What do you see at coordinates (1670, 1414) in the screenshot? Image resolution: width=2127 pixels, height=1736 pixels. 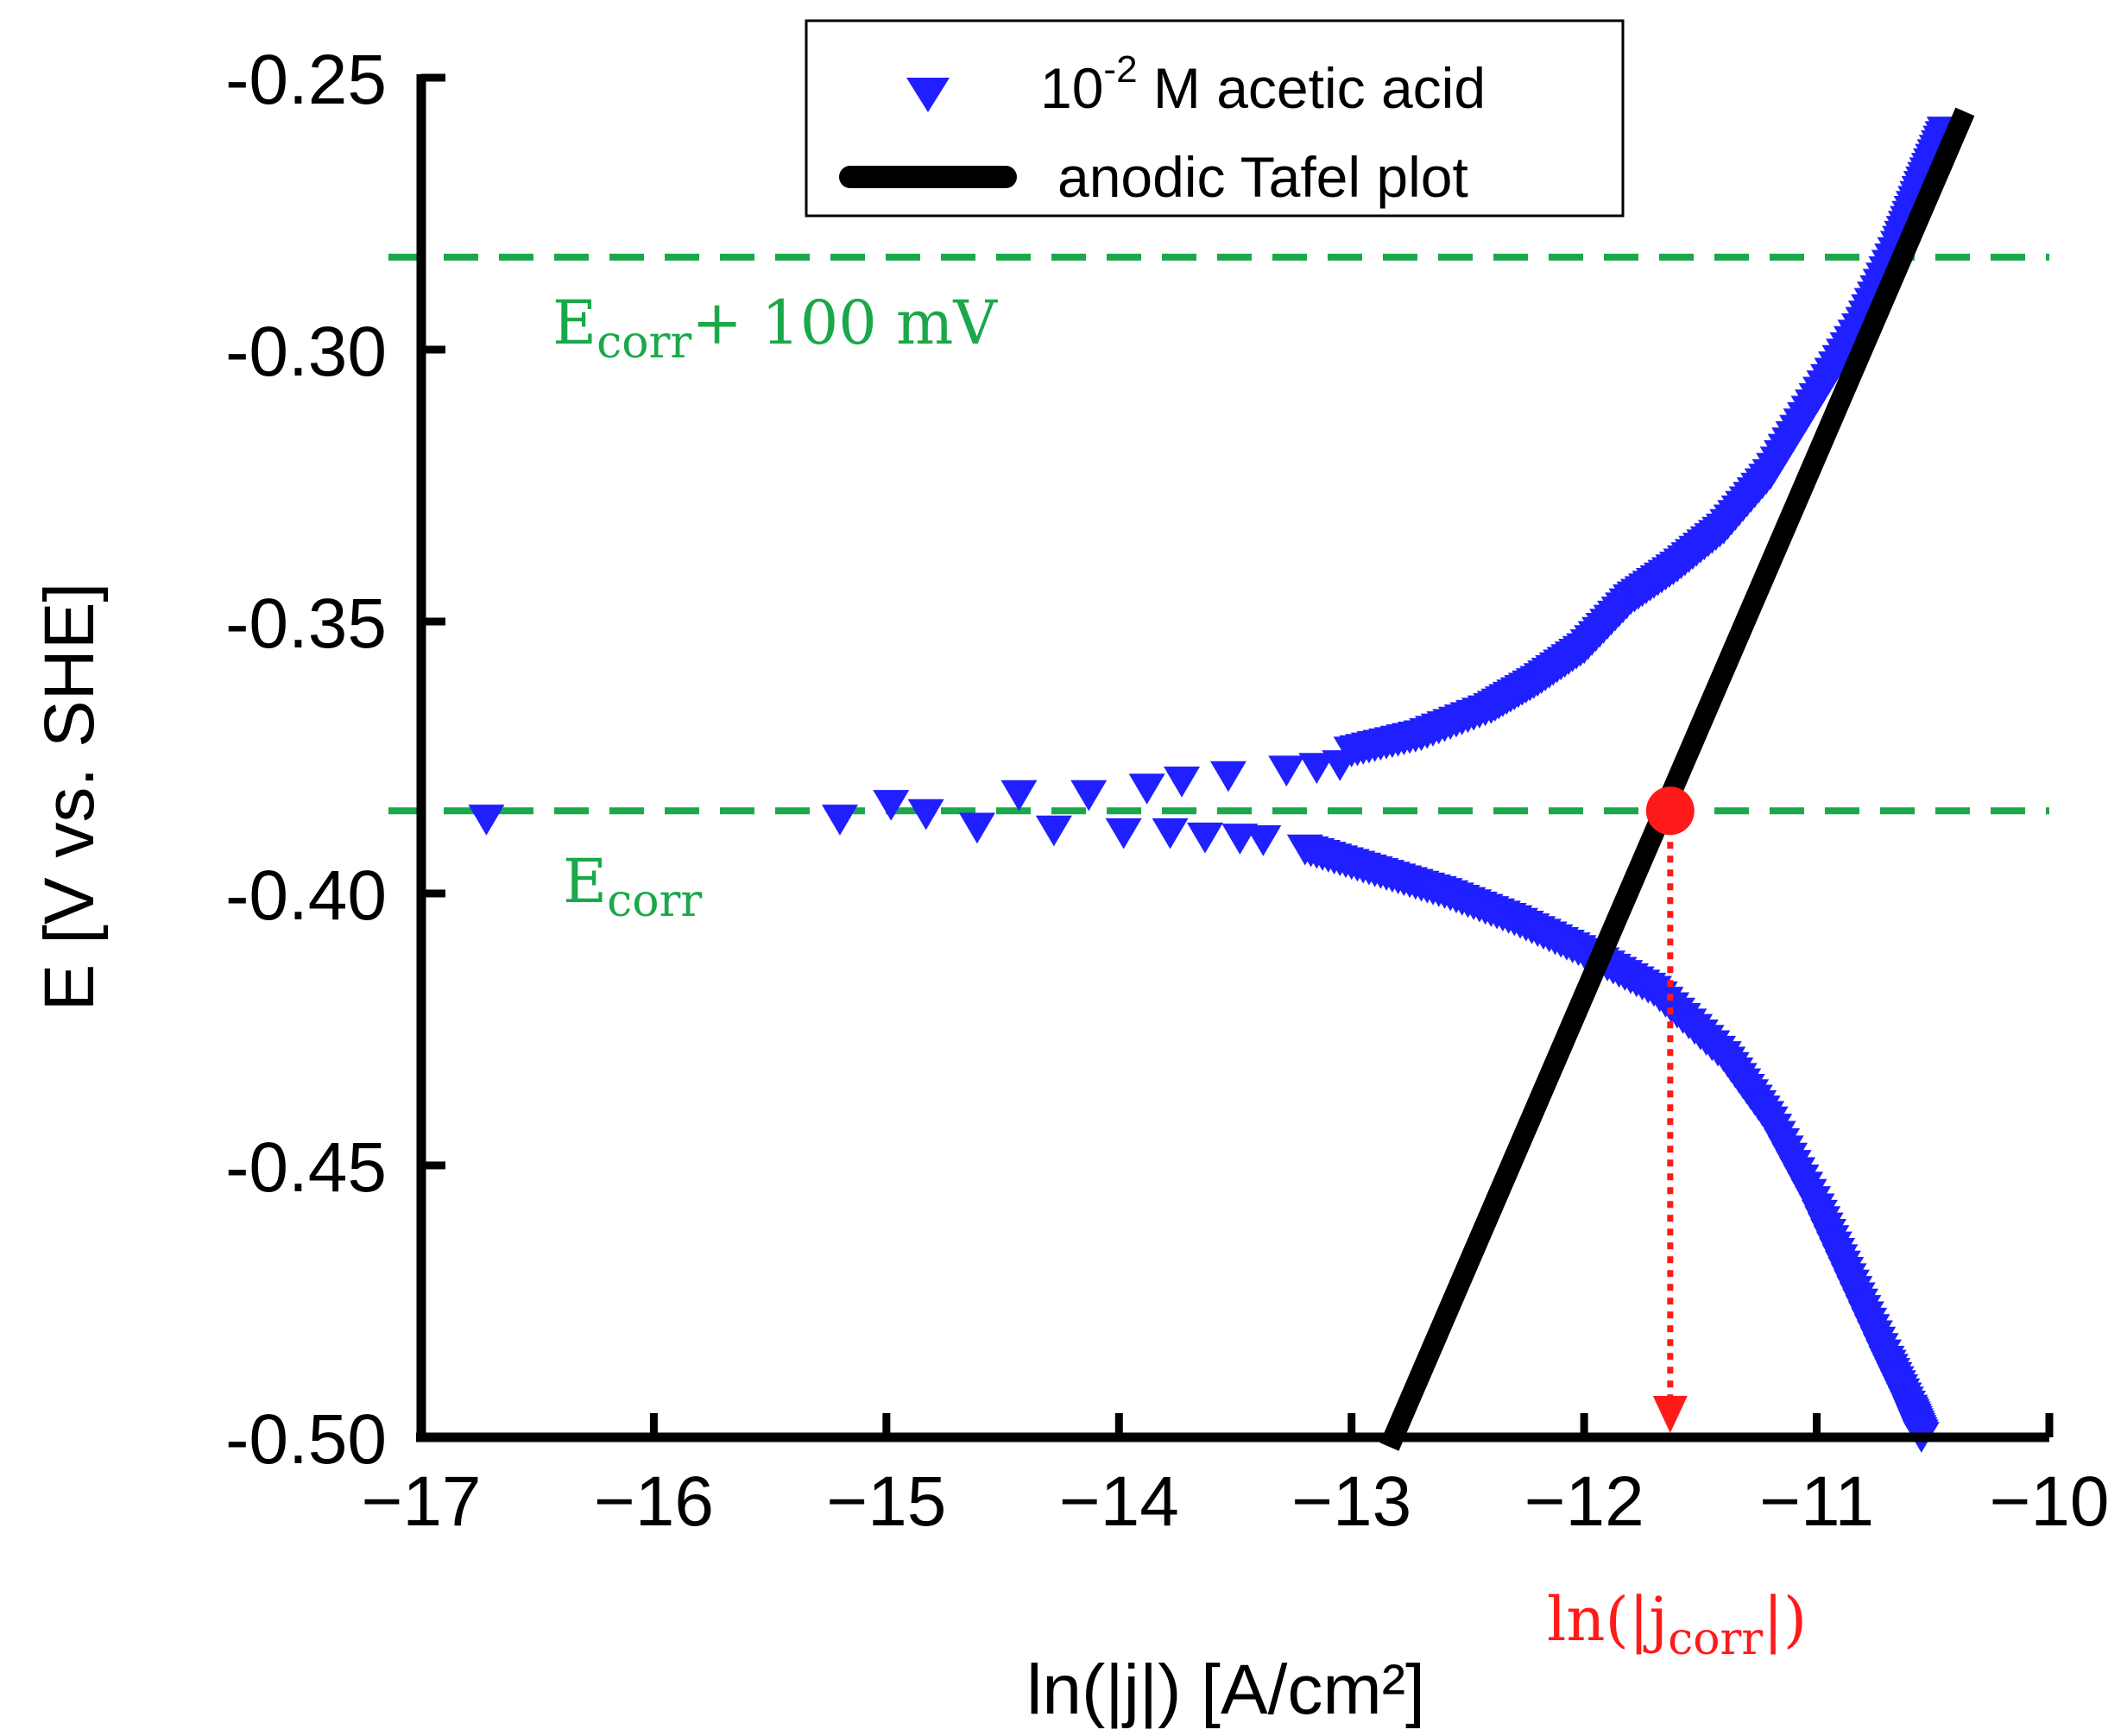 I see `jcorr-arrowhead` at bounding box center [1670, 1414].